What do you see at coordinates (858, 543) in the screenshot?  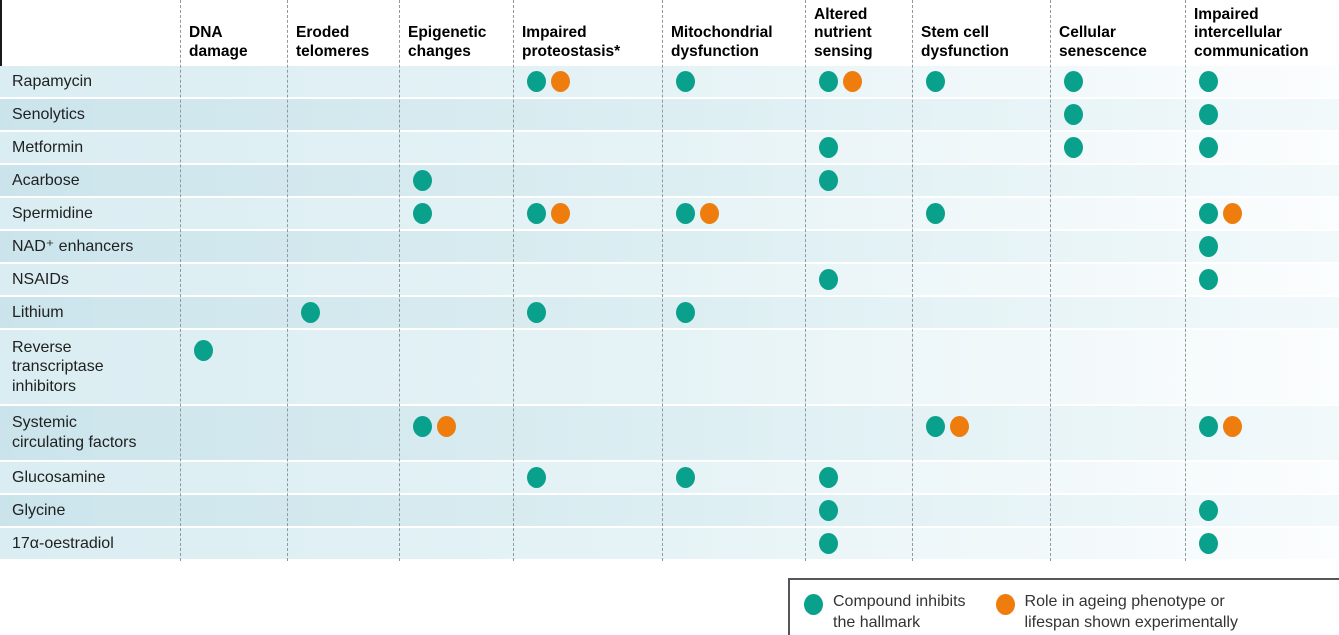 I see `matrix-cell-17a-oestradiol-altered-nutrient-sensing` at bounding box center [858, 543].